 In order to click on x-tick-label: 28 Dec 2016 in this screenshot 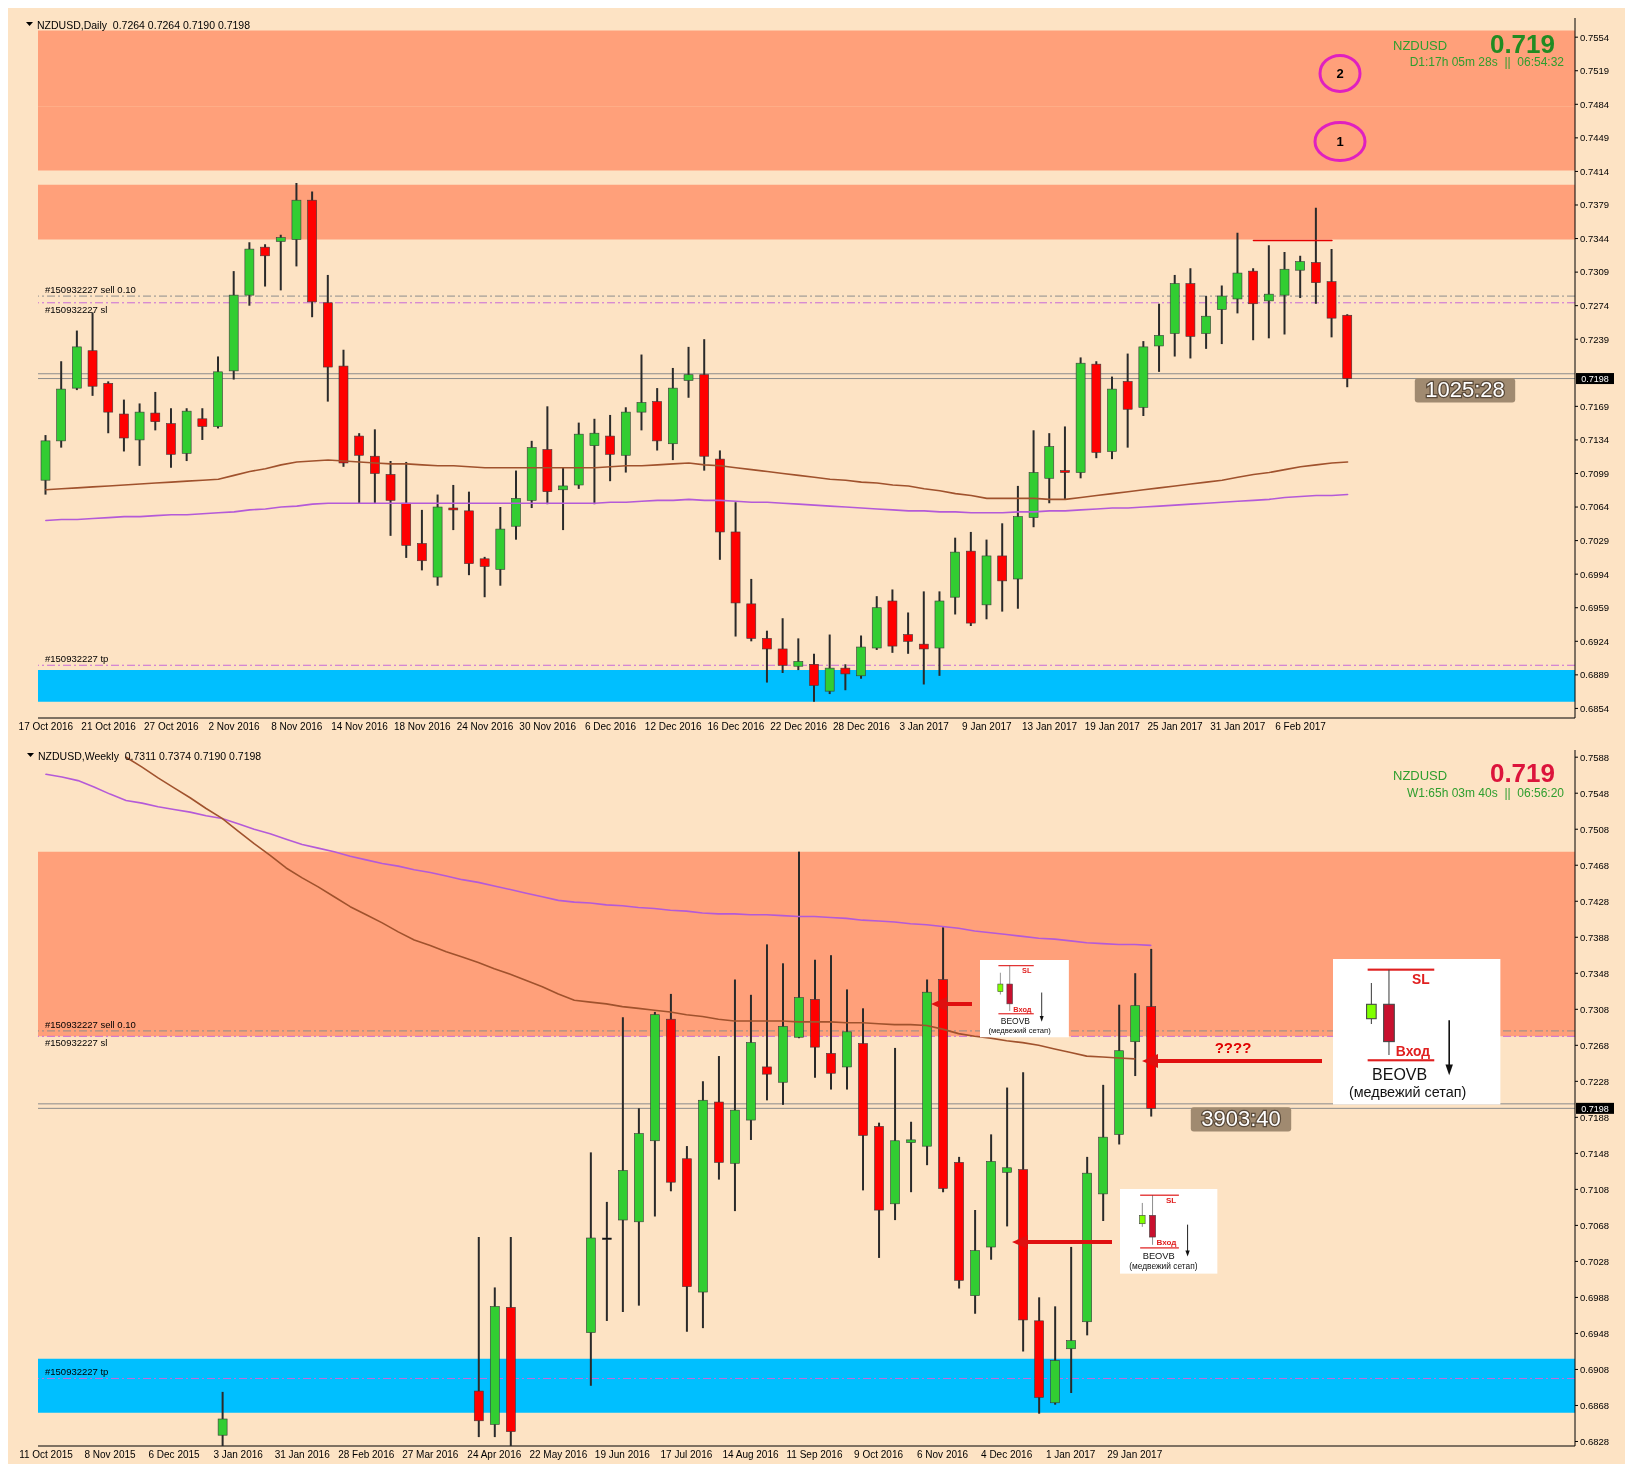, I will do `click(862, 727)`.